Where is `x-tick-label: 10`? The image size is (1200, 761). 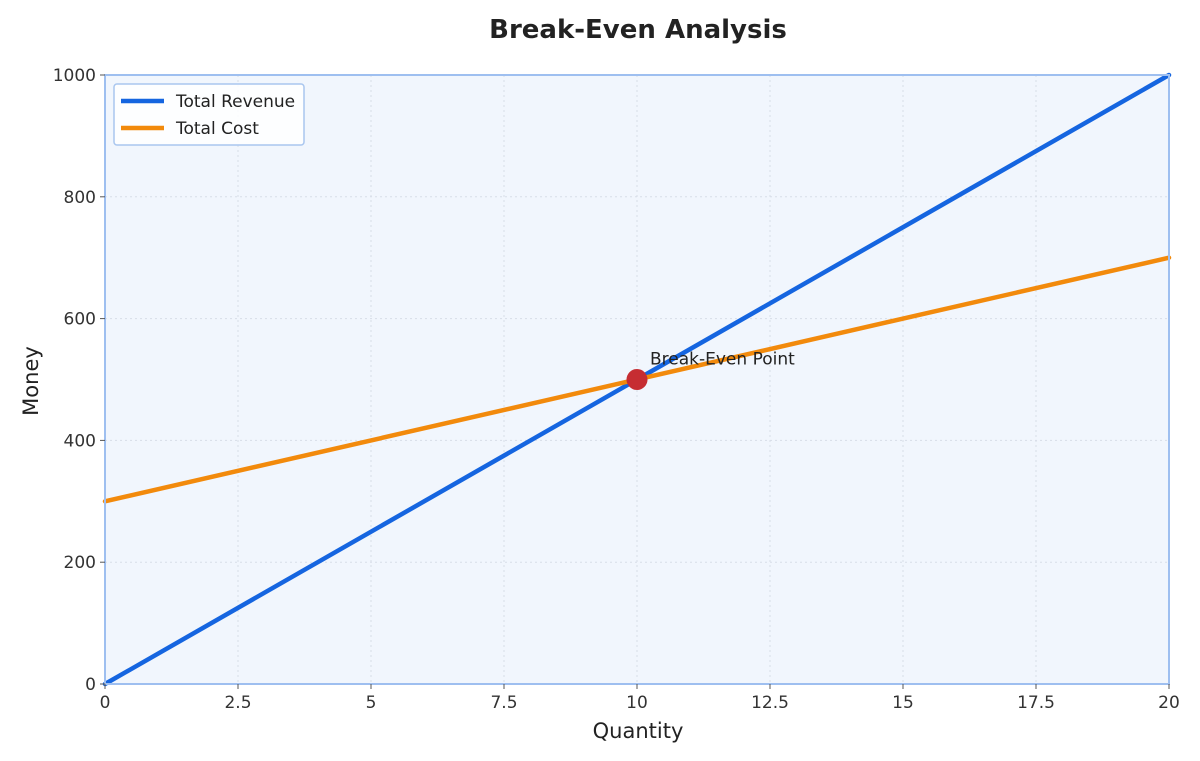 x-tick-label: 10 is located at coordinates (637, 703).